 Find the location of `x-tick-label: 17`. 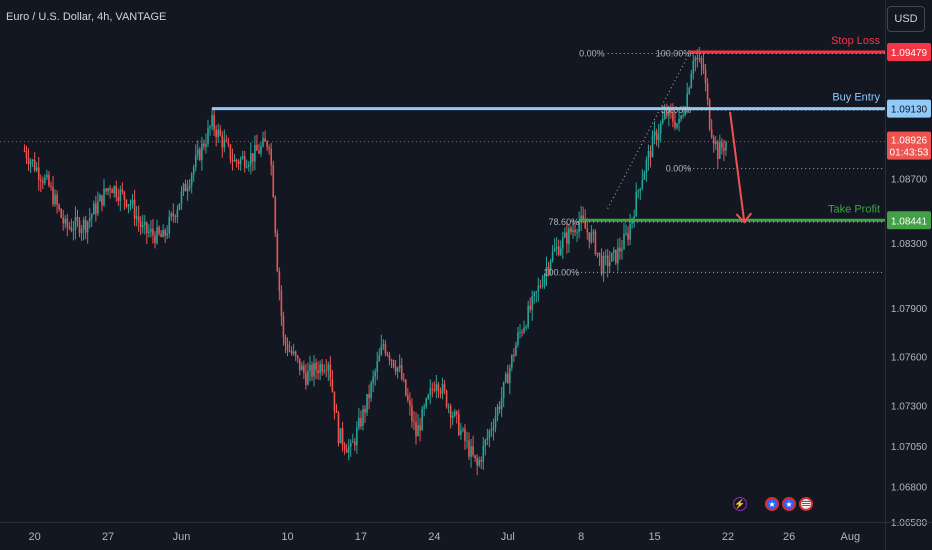

x-tick-label: 17 is located at coordinates (361, 537).